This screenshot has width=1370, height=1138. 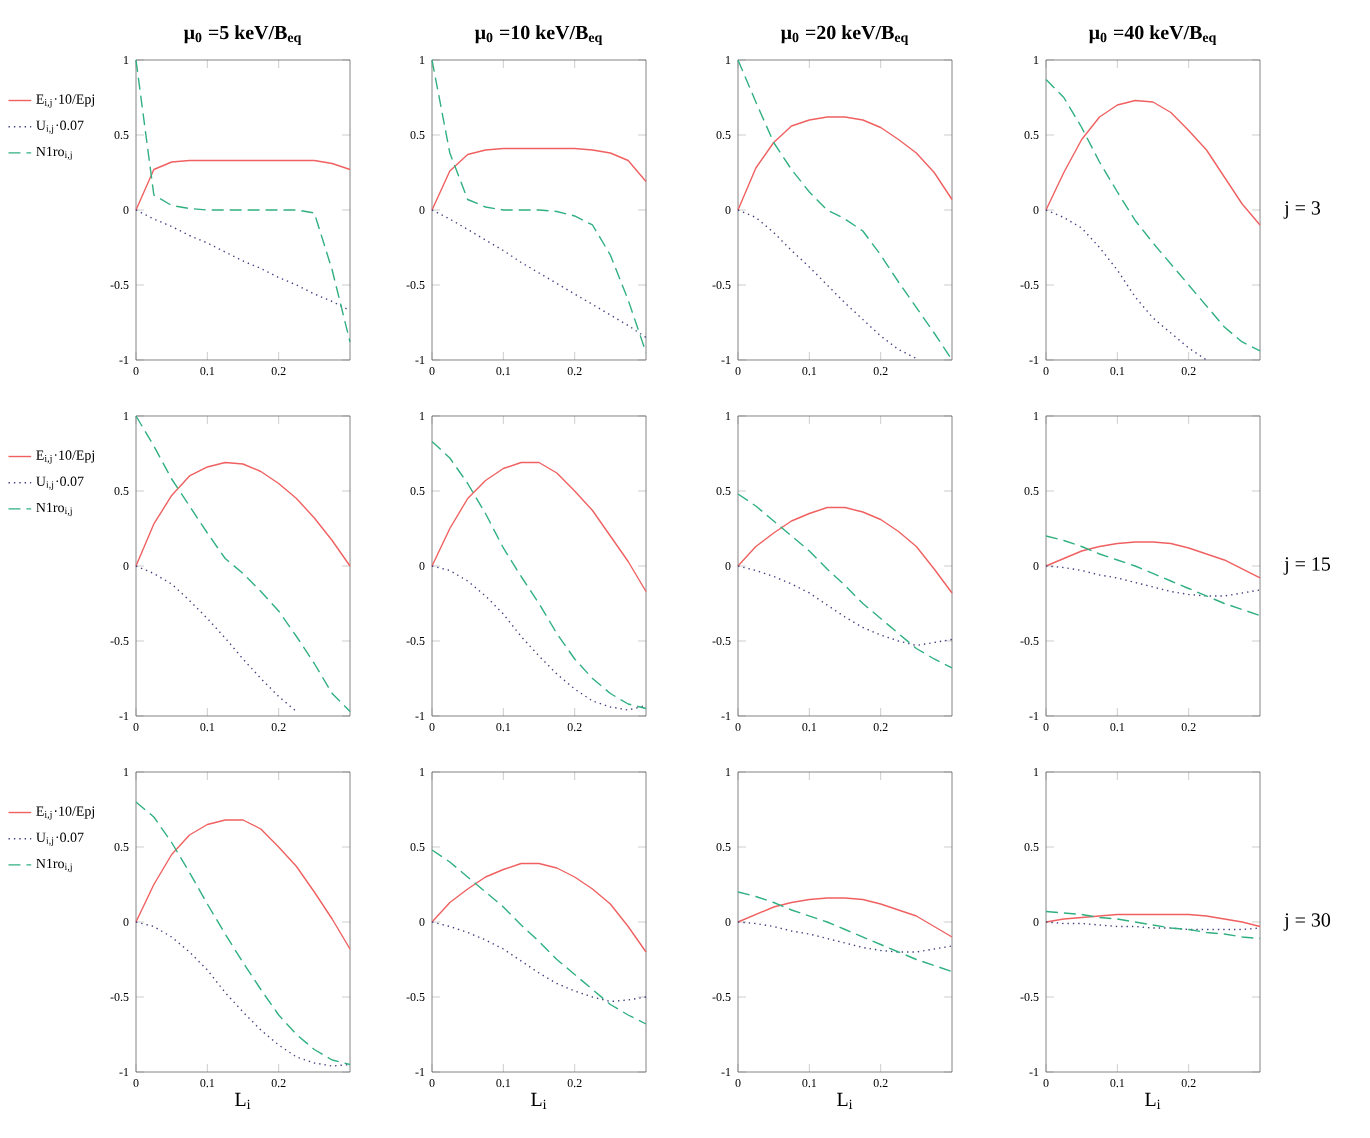 What do you see at coordinates (1152, 35) in the screenshot?
I see `chart-title: μ$_{0}$ =40 keV/B$_{eq}$` at bounding box center [1152, 35].